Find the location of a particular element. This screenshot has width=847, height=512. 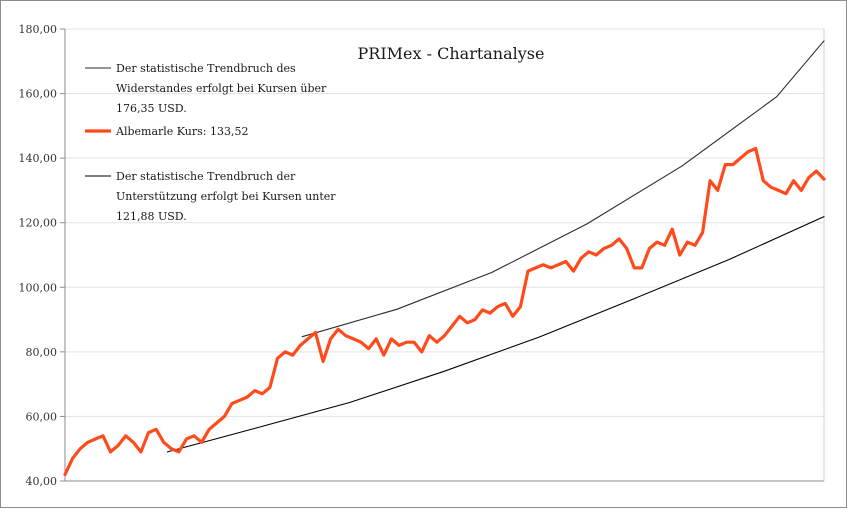

y-tick-label: 60,00 is located at coordinates (42, 416).